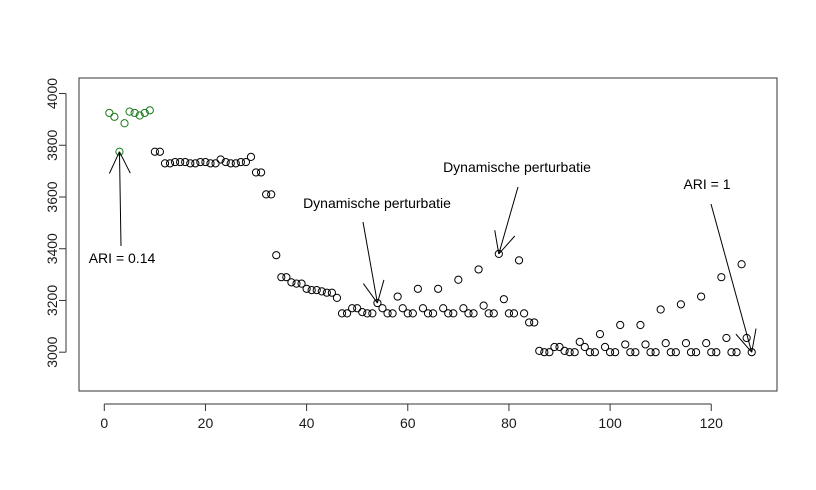 This screenshot has width=816, height=490. I want to click on x-tick-label: 40, so click(307, 423).